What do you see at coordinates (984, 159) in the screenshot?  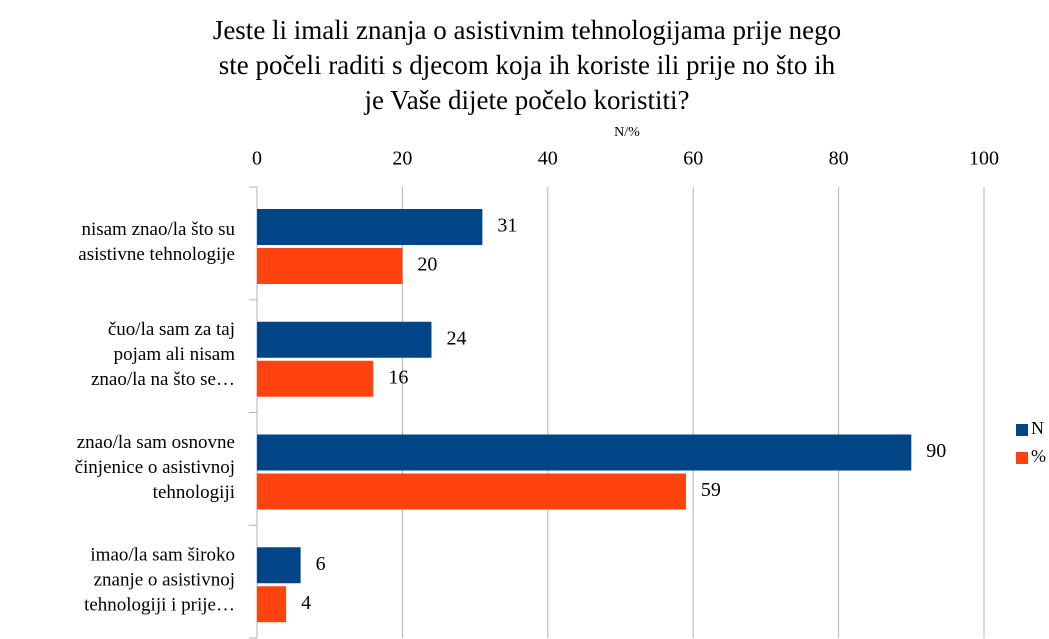 I see `x-tick-label: 100` at bounding box center [984, 159].